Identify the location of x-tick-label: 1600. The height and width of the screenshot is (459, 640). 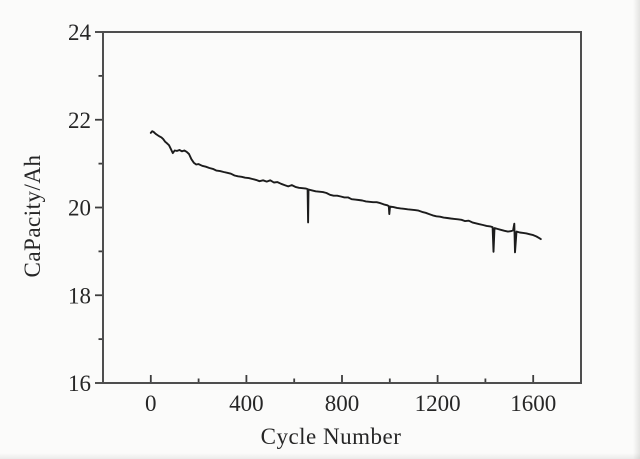
(533, 403).